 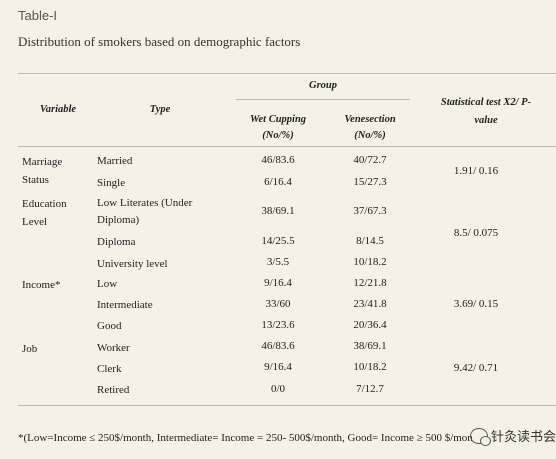 What do you see at coordinates (35, 222) in the screenshot?
I see `variable-line: Level` at bounding box center [35, 222].